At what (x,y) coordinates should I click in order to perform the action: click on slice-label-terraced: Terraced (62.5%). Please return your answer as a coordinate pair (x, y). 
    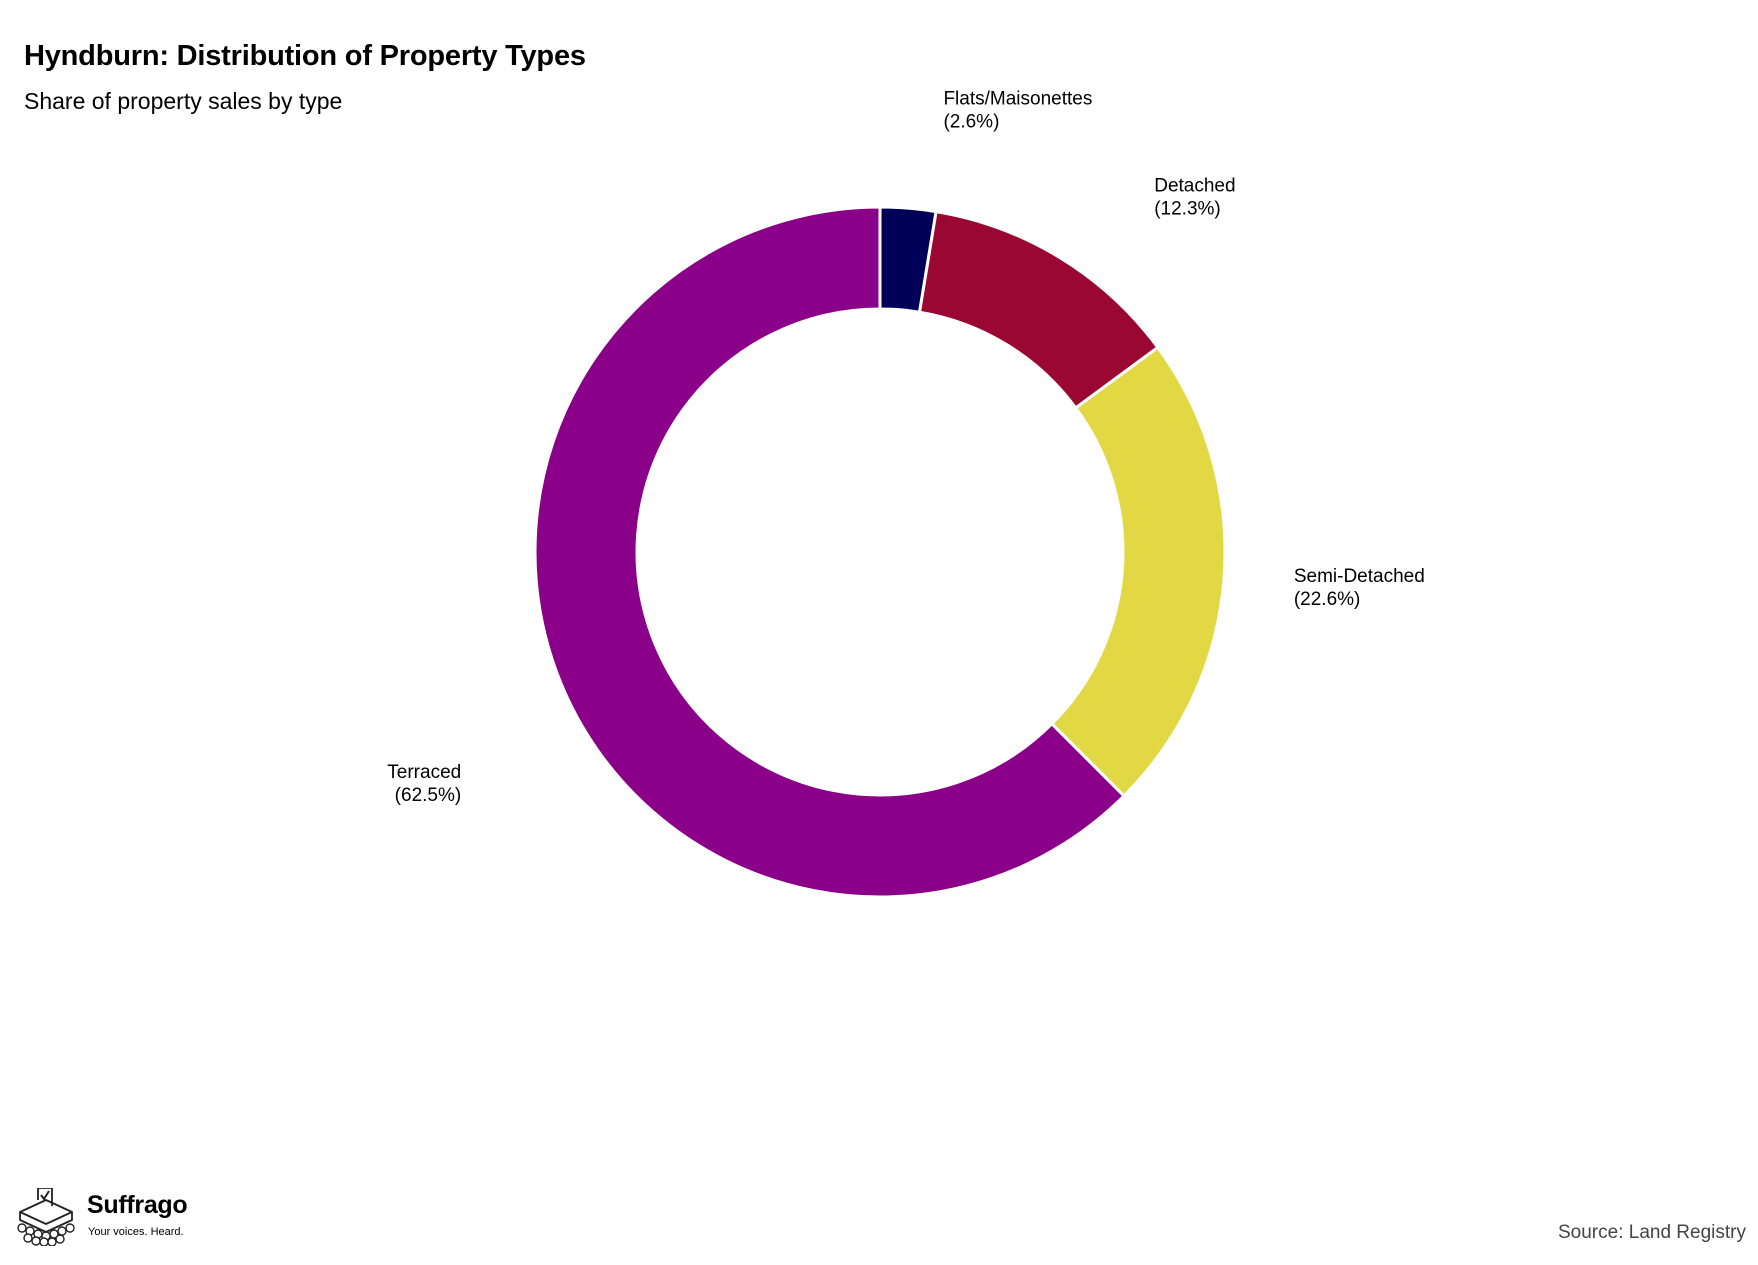
    Looking at the image, I should click on (424, 784).